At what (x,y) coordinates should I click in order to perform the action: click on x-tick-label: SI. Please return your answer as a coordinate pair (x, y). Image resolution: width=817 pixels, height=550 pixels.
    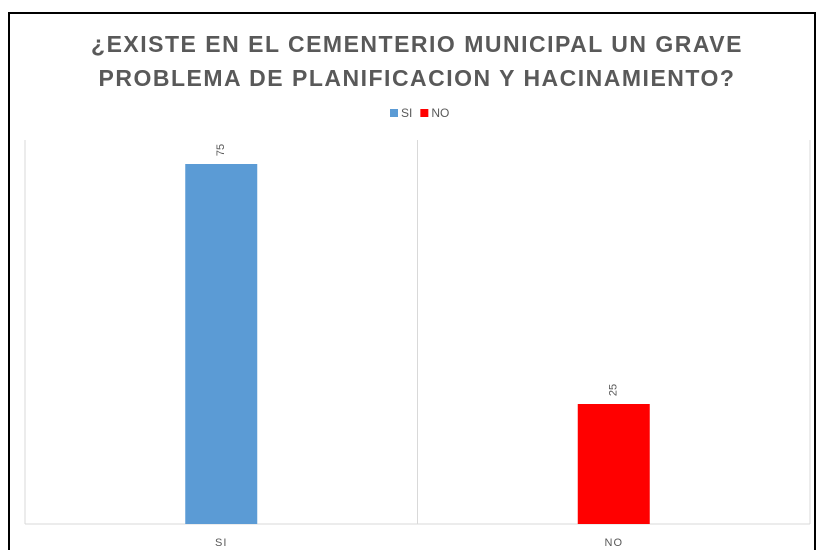
    Looking at the image, I should click on (221, 543).